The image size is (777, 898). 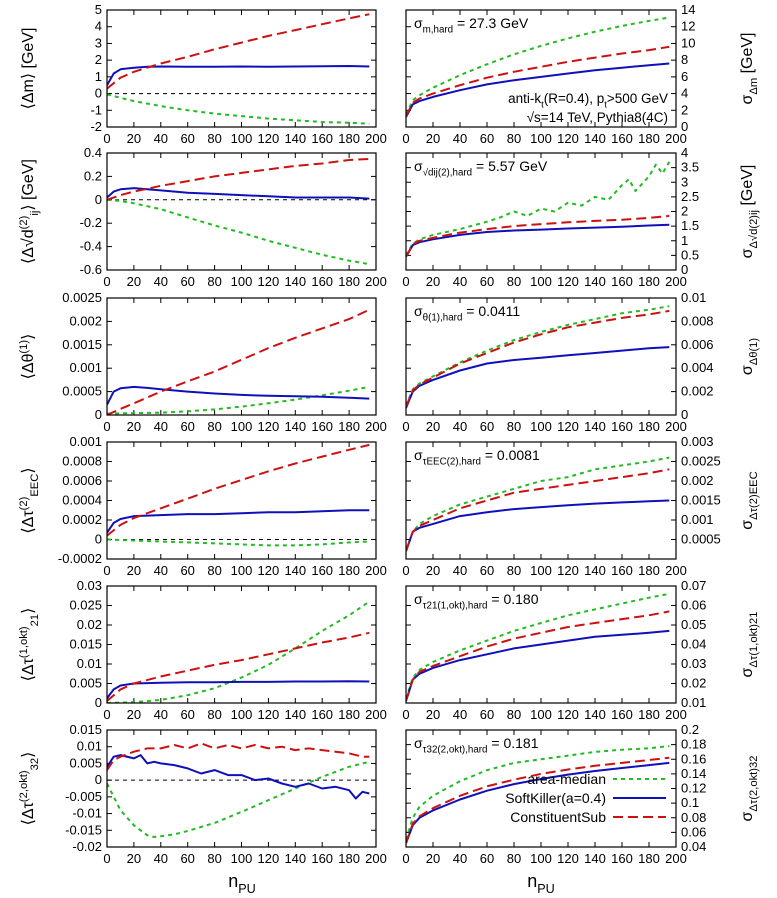 What do you see at coordinates (82, 500) in the screenshot?
I see `y-tick-label: 0.0004` at bounding box center [82, 500].